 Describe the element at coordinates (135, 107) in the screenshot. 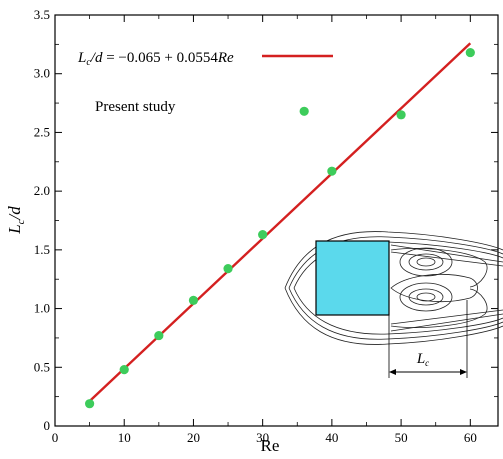

I see `legend-series-label: Present study` at that location.